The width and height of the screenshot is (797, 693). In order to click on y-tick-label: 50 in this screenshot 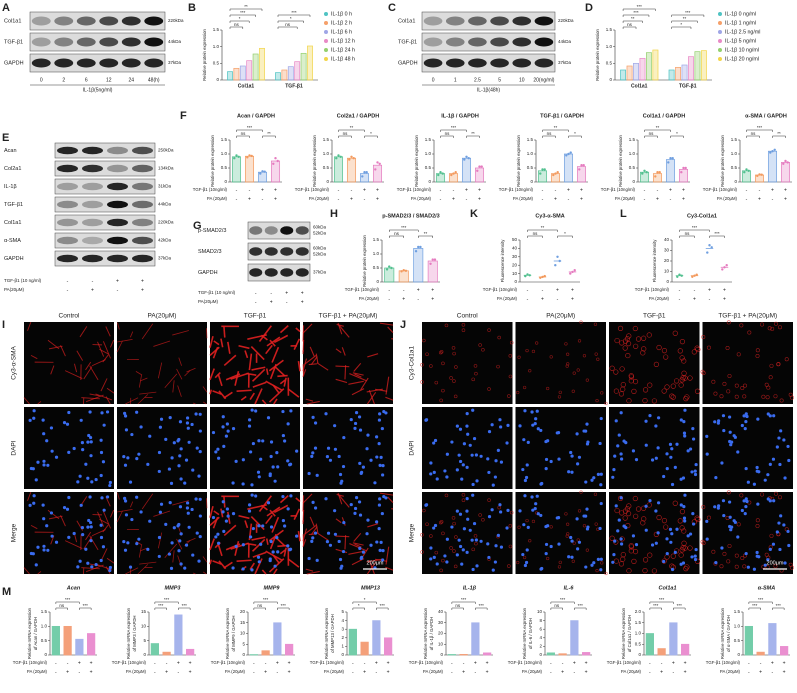, I will do `click(515, 239)`.